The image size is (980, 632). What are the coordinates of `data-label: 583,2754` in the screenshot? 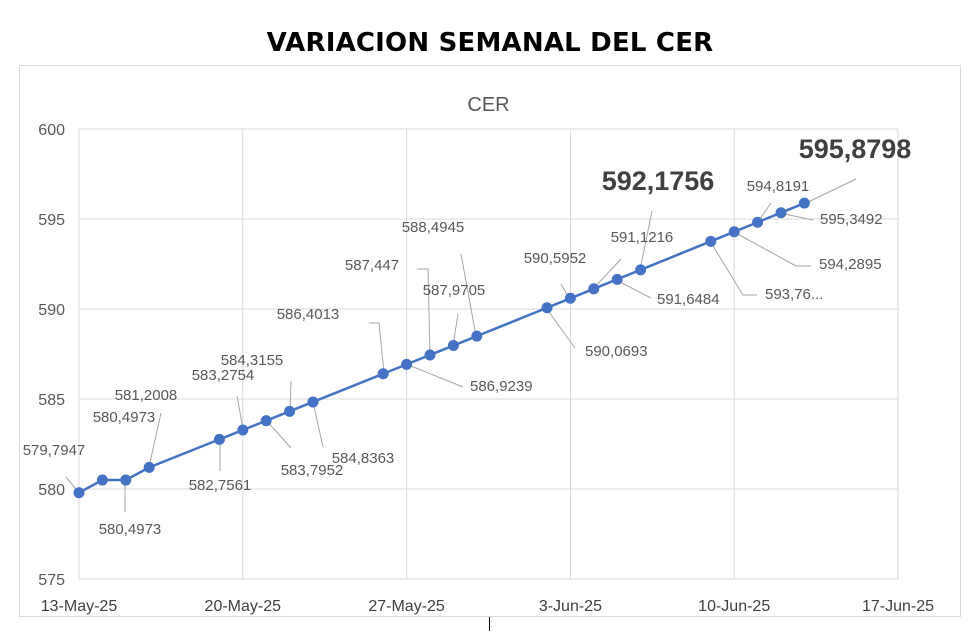 It's located at (223, 375).